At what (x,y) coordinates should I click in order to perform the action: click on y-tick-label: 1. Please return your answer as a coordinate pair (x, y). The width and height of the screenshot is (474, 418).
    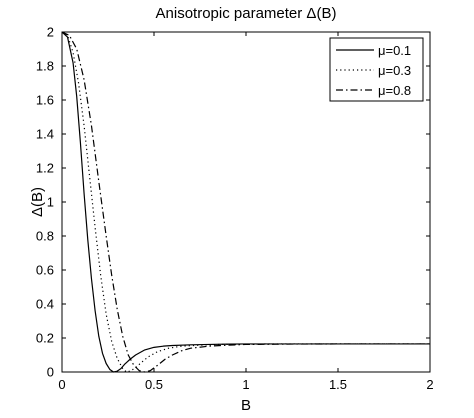
    Looking at the image, I should click on (50, 202).